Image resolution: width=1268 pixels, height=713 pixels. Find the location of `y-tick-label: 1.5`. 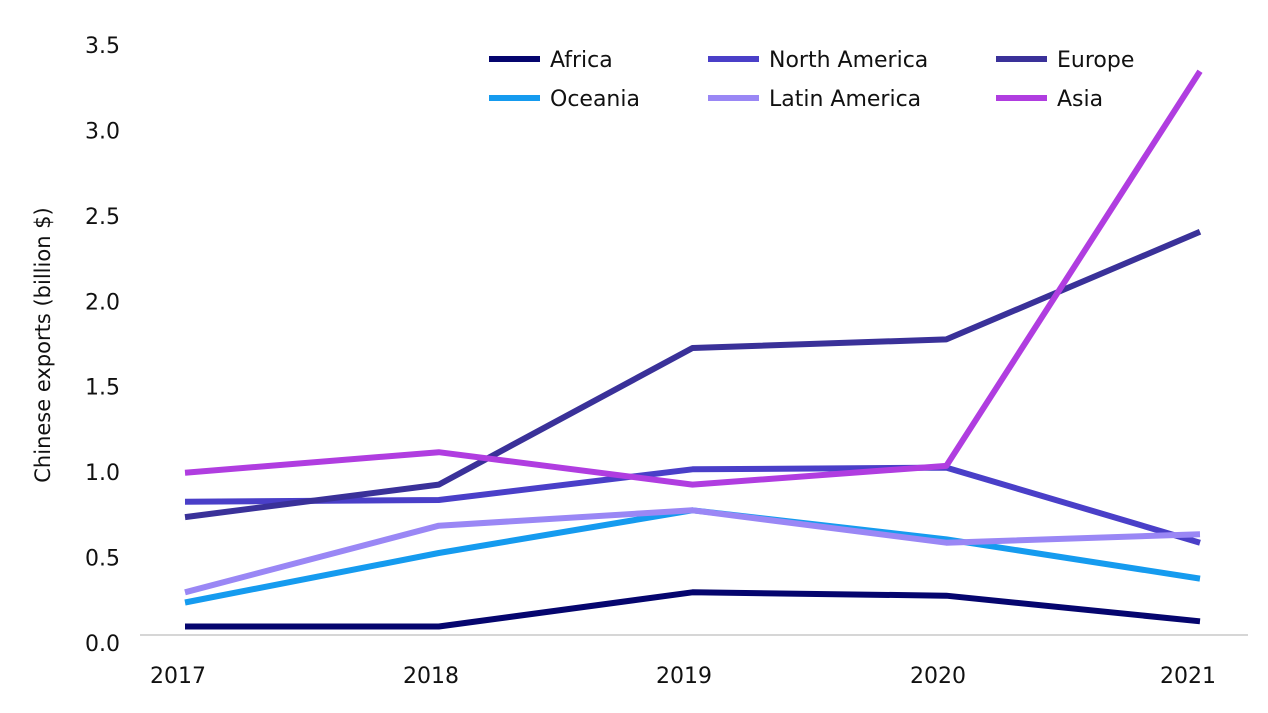

y-tick-label: 1.5 is located at coordinates (102, 388).